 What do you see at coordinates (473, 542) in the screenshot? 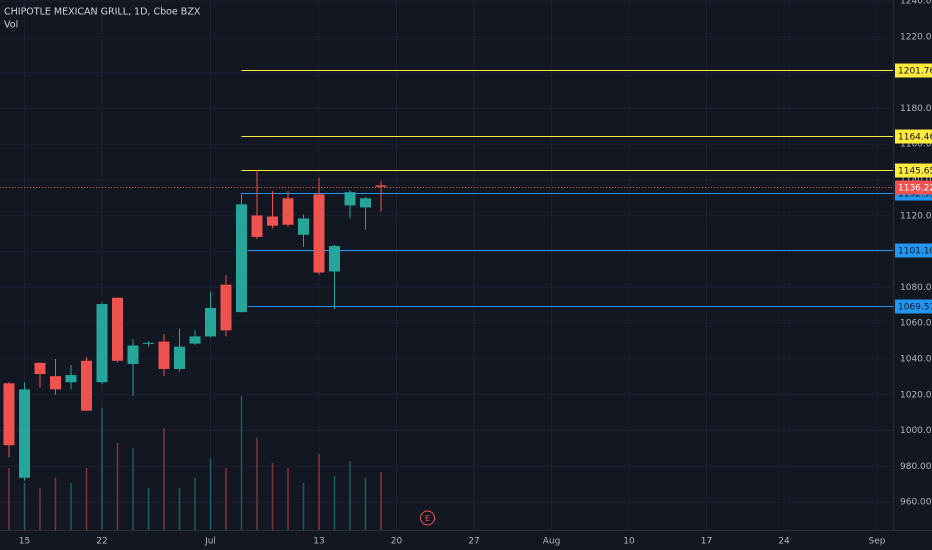
I see `x-tick-label: 27` at bounding box center [473, 542].